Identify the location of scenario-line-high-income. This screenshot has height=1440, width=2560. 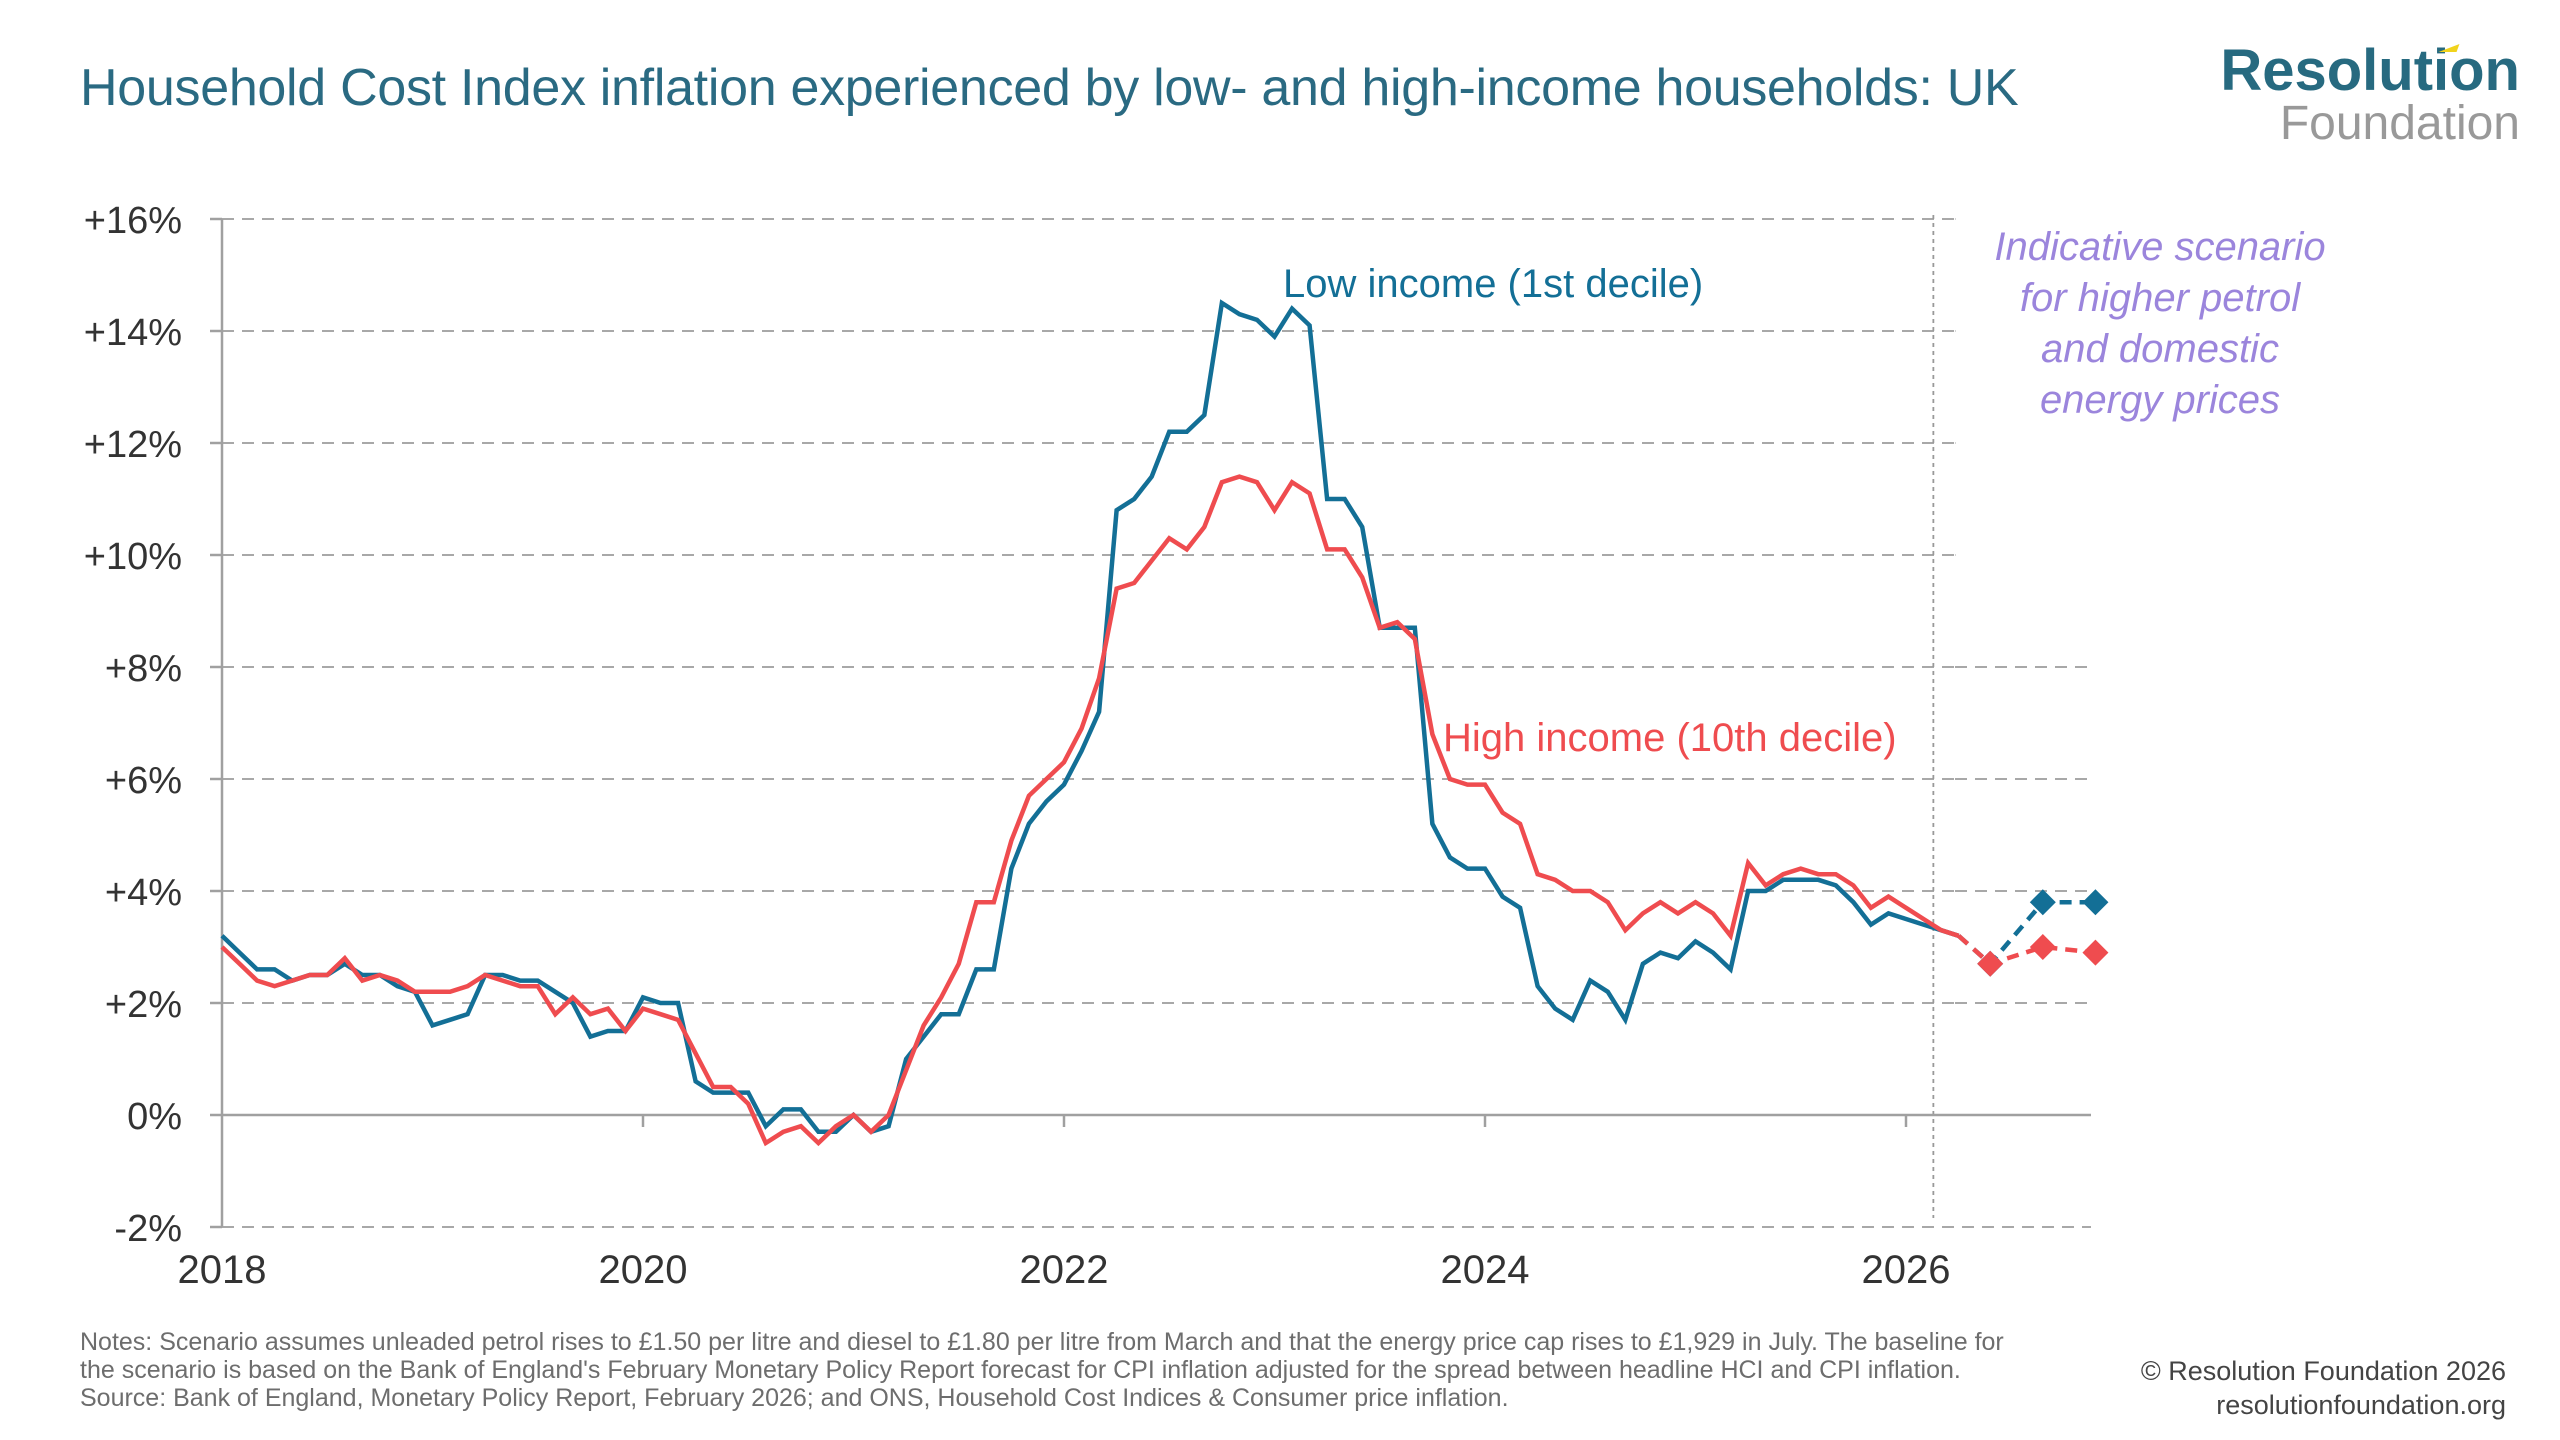
(2026, 950).